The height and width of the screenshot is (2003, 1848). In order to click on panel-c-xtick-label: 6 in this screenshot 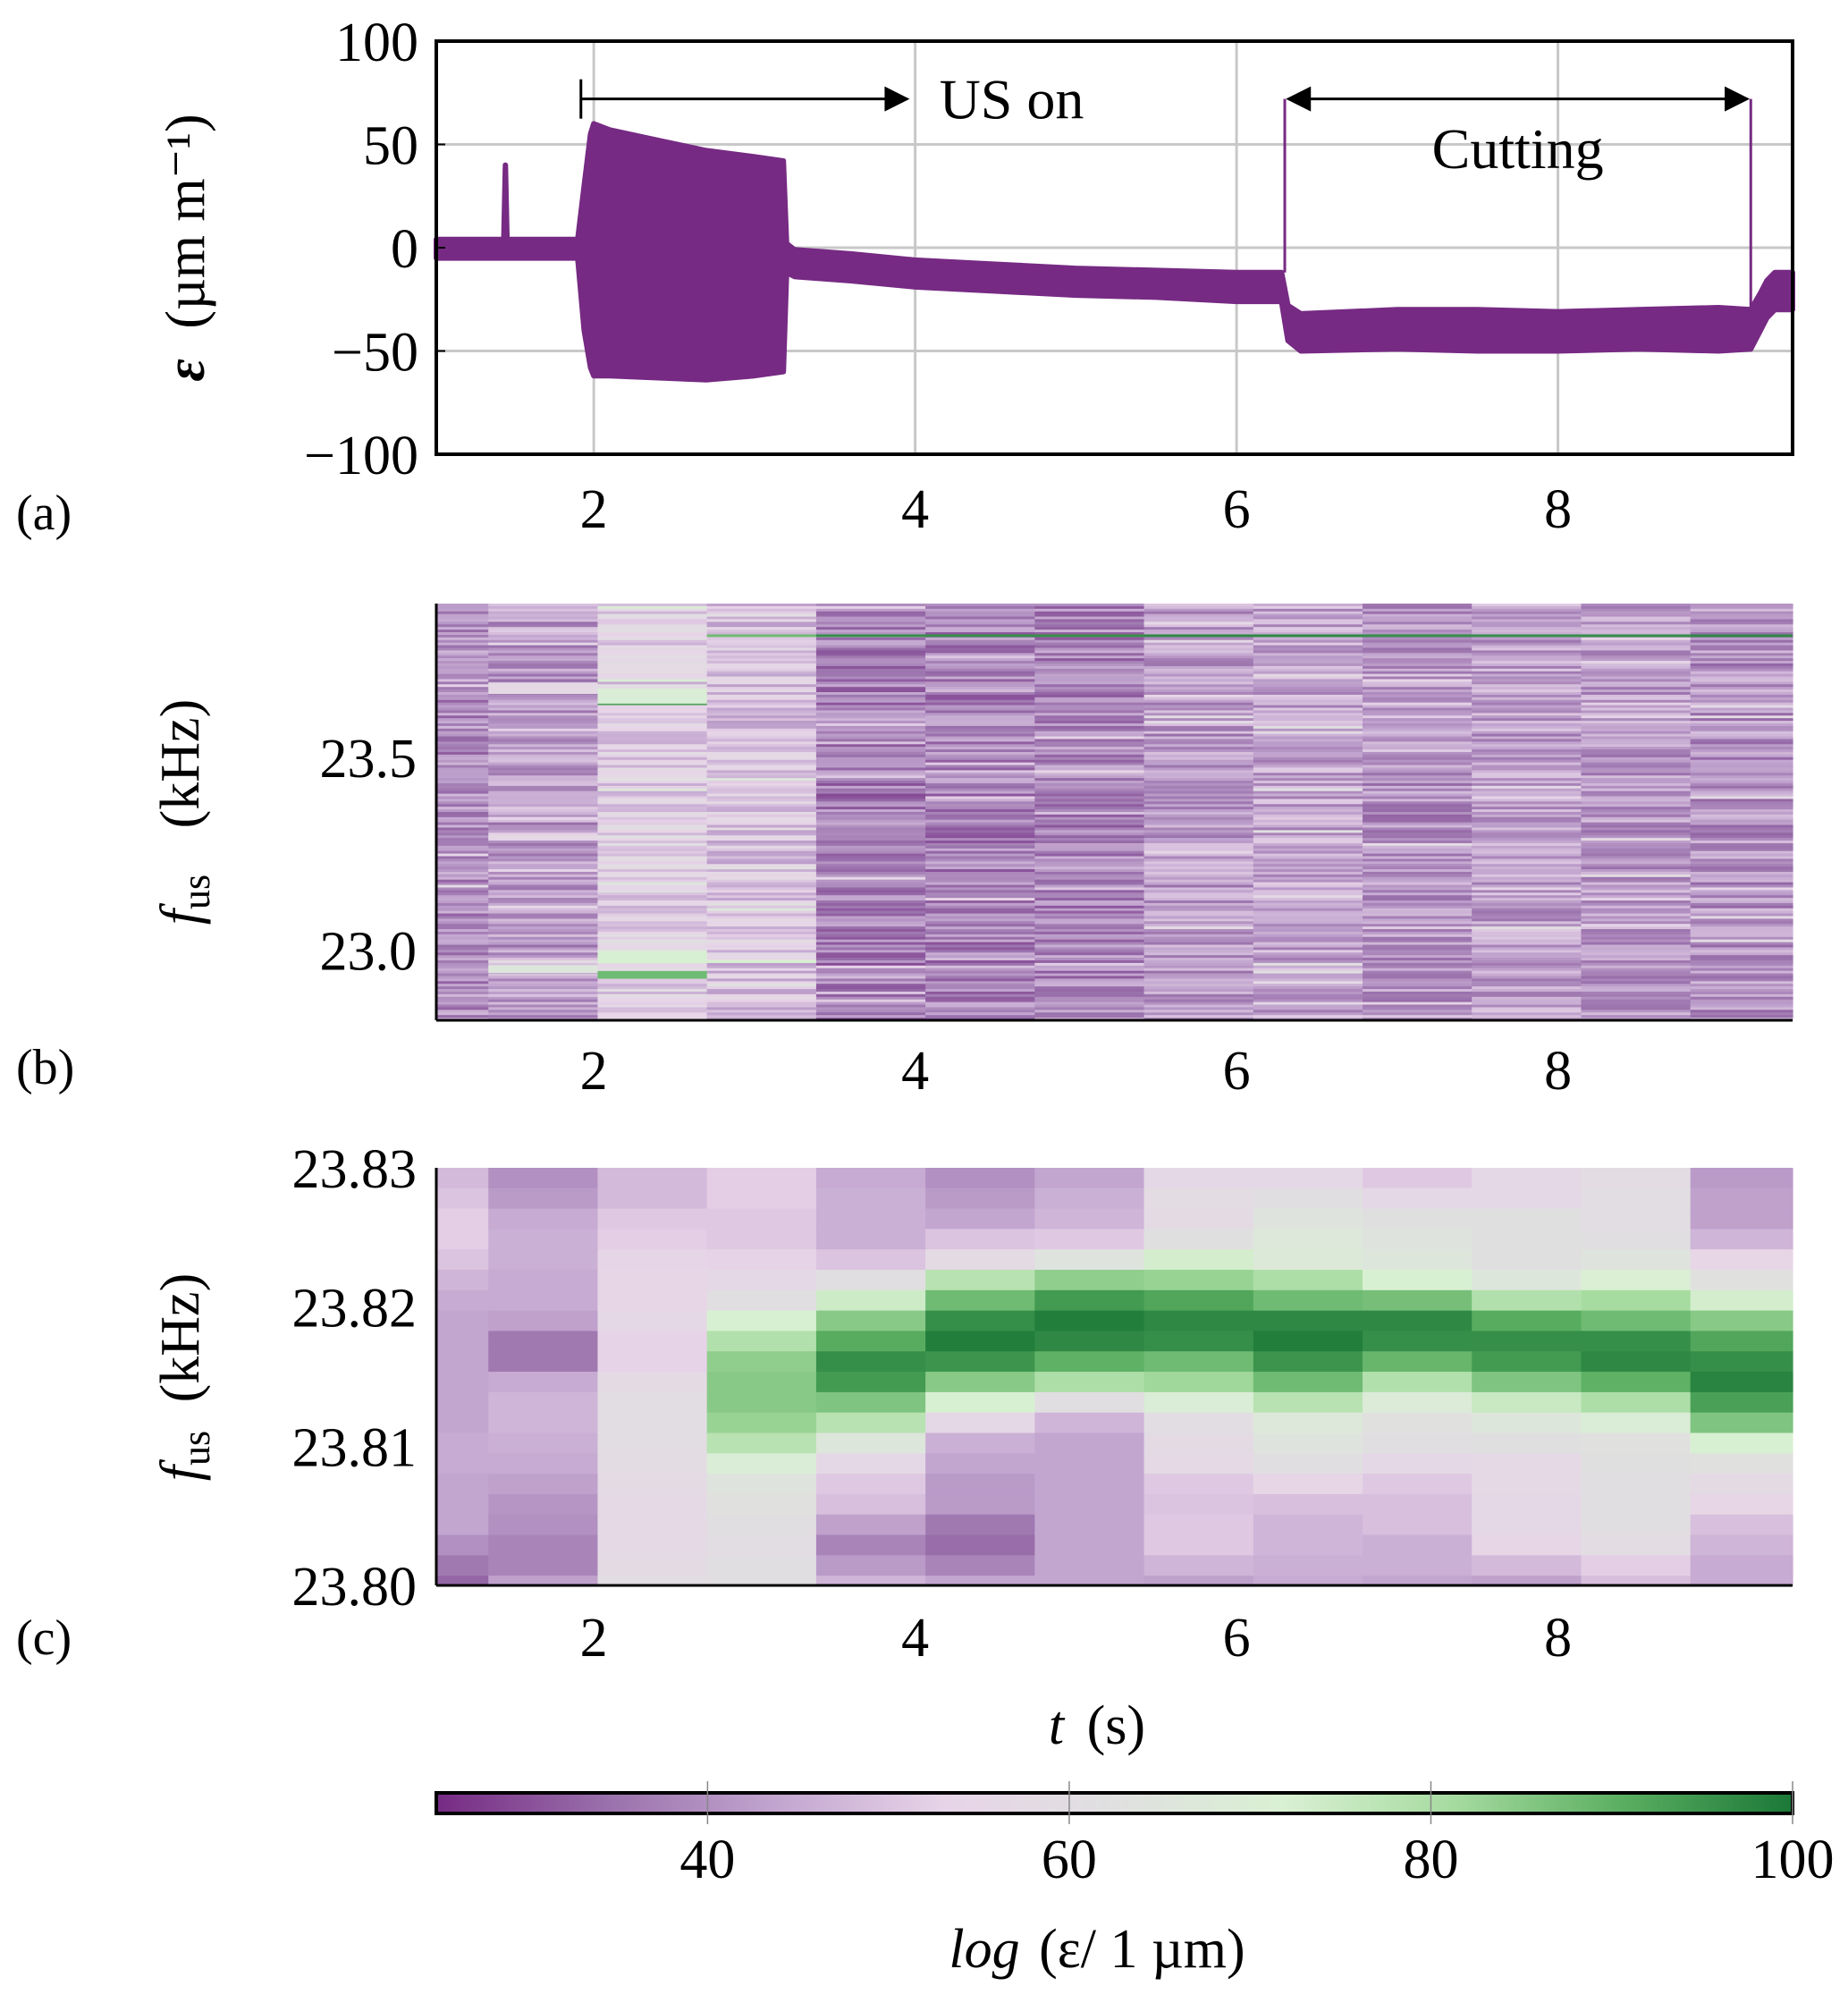, I will do `click(1237, 1639)`.